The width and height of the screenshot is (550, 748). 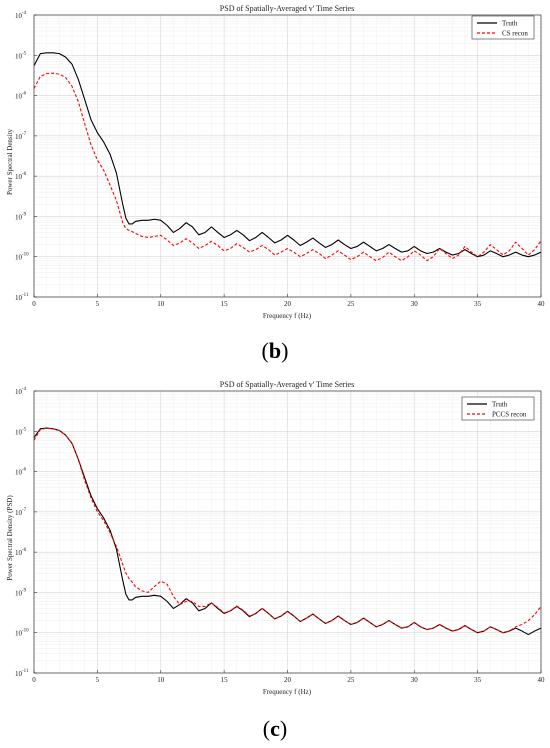 I want to click on panel-label: (c), so click(x=275, y=728).